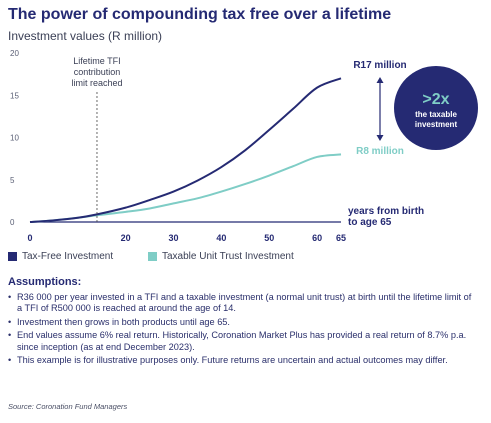  What do you see at coordinates (29, 238) in the screenshot?
I see `x-tick-label: 0` at bounding box center [29, 238].